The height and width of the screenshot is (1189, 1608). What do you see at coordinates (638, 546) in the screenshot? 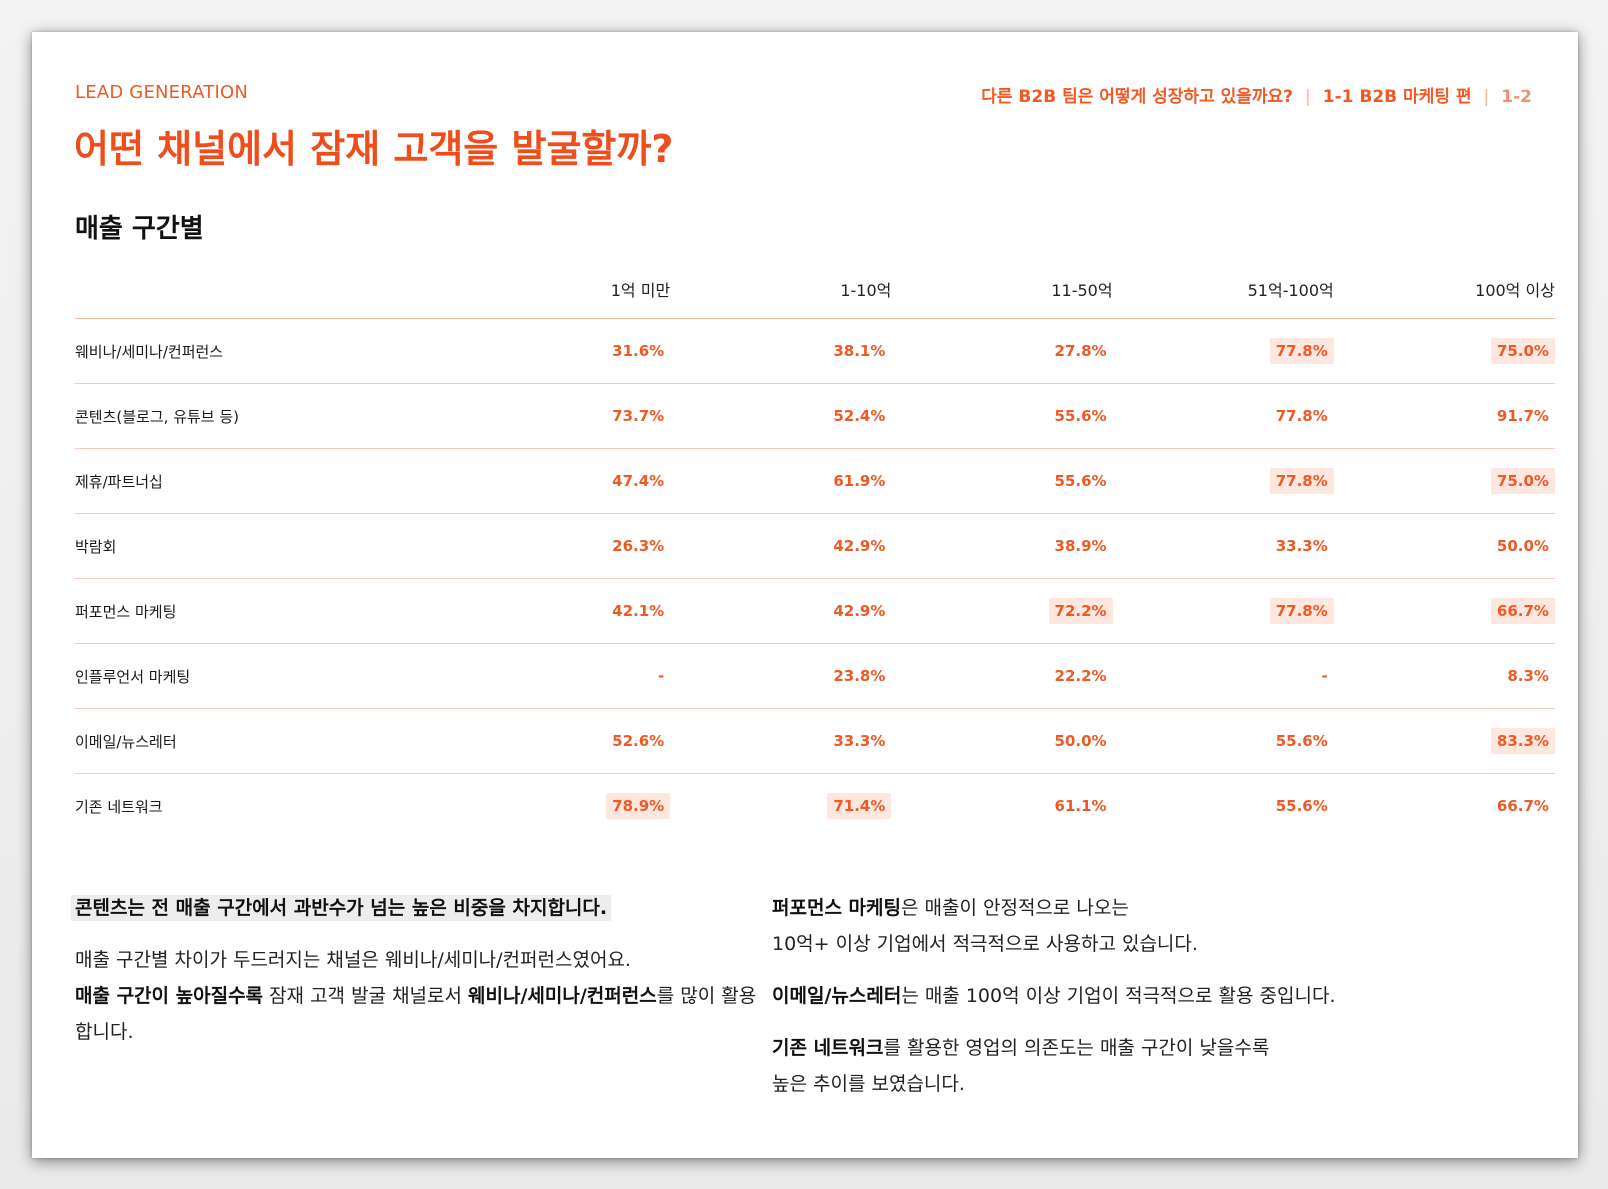
I see `cell-value: 26.3%` at bounding box center [638, 546].